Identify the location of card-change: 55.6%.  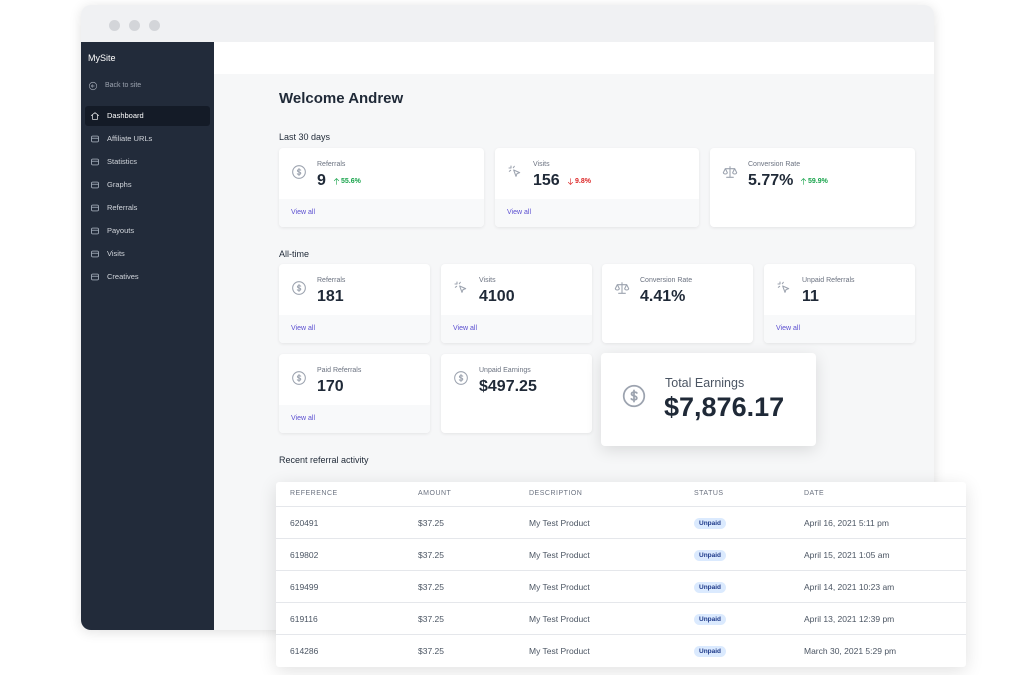
(351, 181).